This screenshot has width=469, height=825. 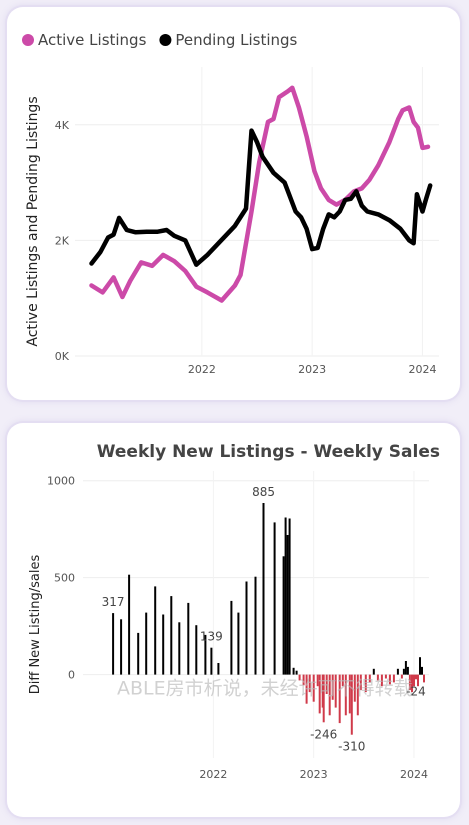 What do you see at coordinates (62, 240) in the screenshot?
I see `y-tick-label: 2K` at bounding box center [62, 240].